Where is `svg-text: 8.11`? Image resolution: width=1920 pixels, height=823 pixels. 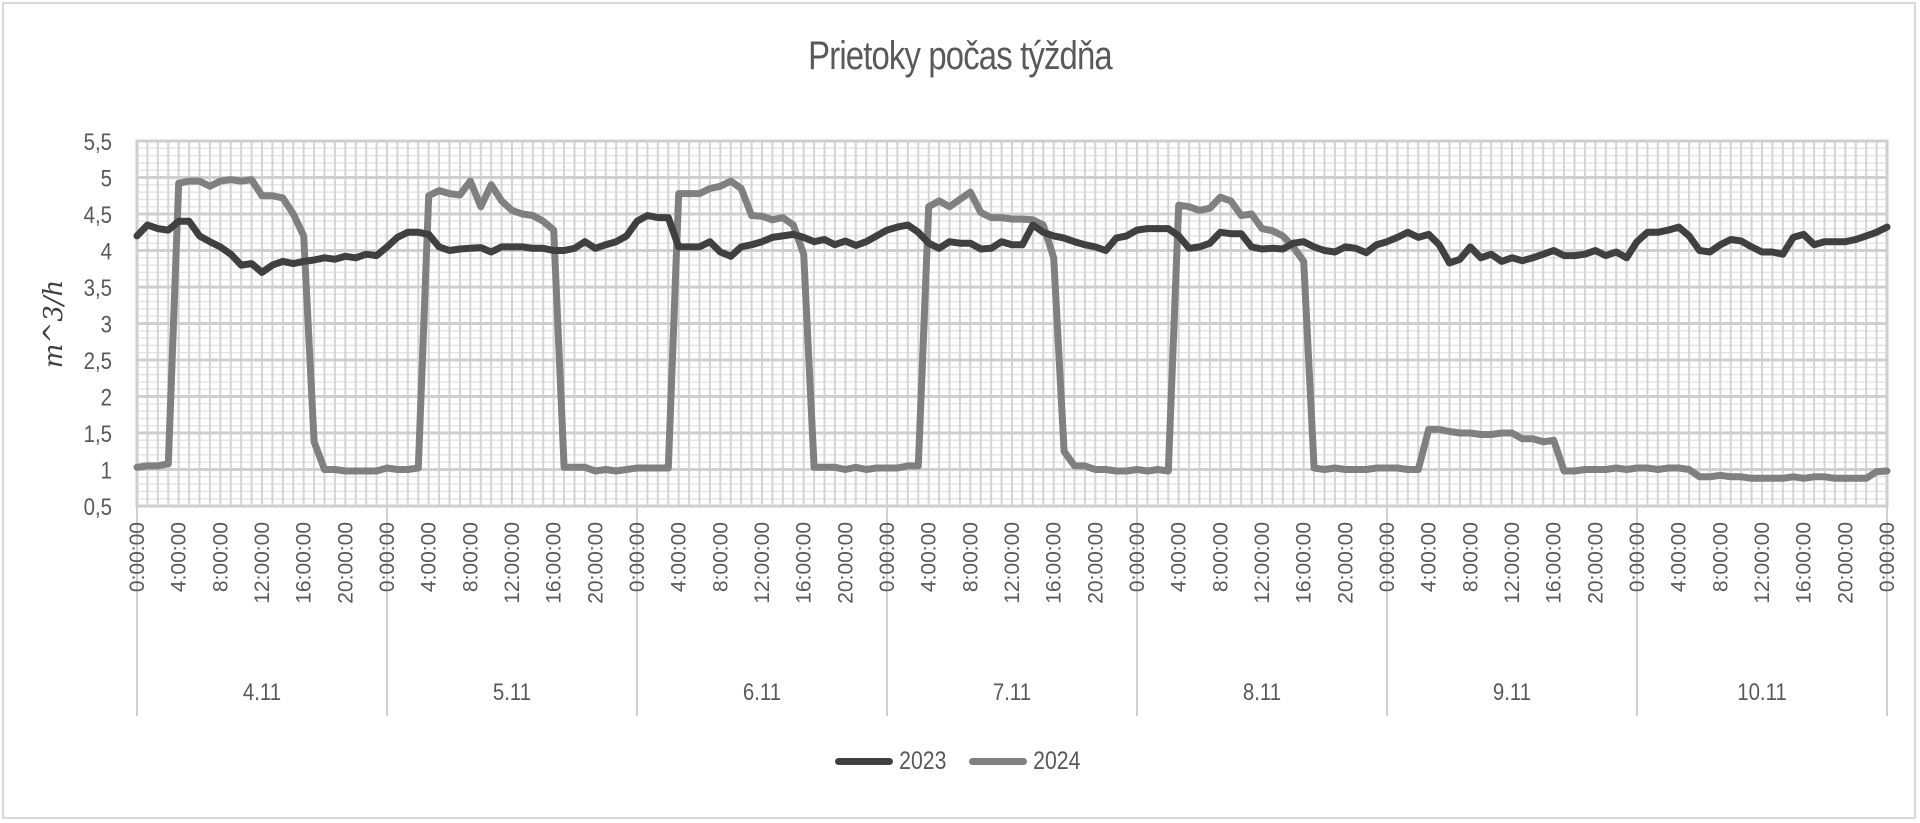
svg-text: 8.11 is located at coordinates (1262, 691).